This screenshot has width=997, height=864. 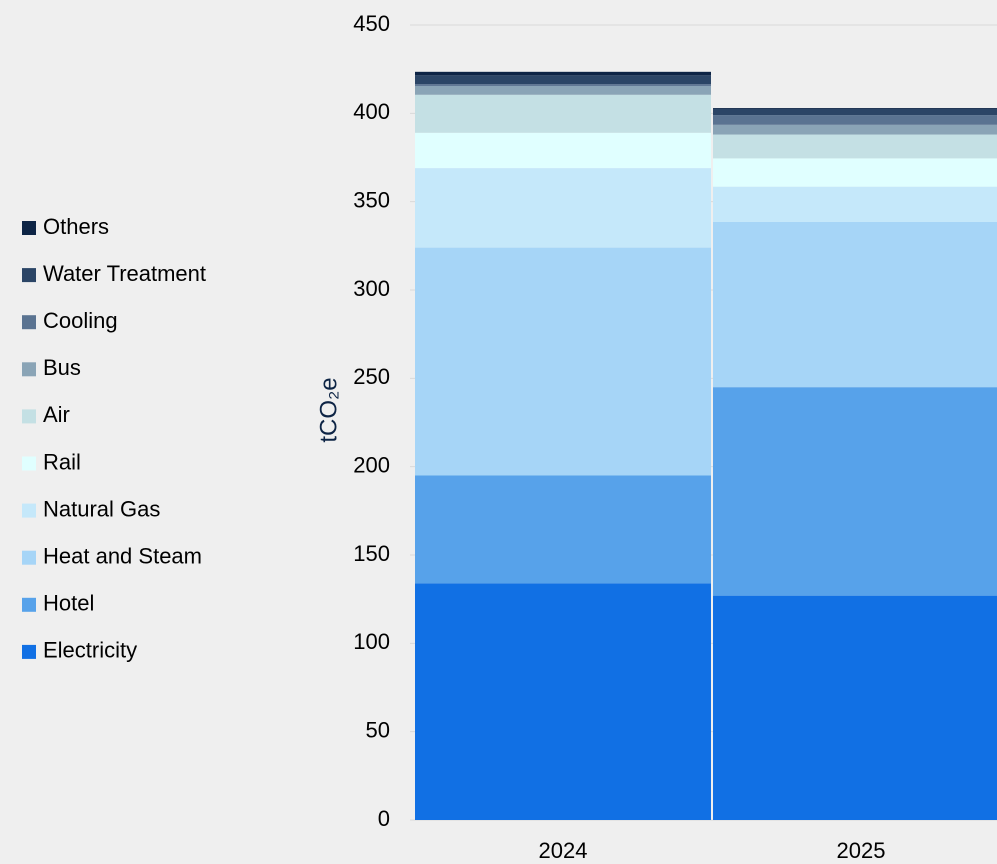 I want to click on x-tick-label: 2024, so click(x=563, y=850).